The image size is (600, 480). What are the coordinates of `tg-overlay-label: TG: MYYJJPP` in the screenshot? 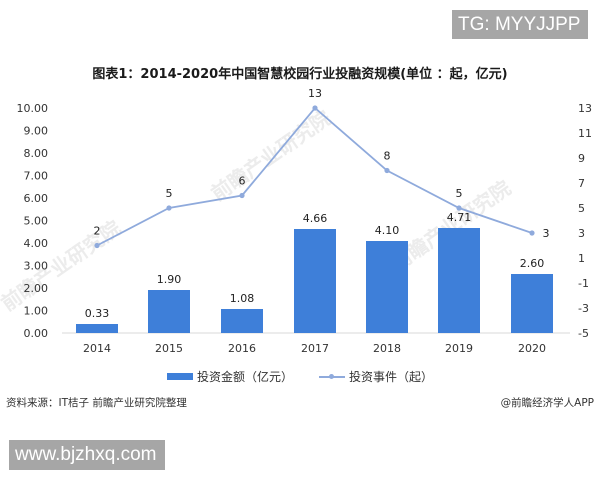 It's located at (520, 24).